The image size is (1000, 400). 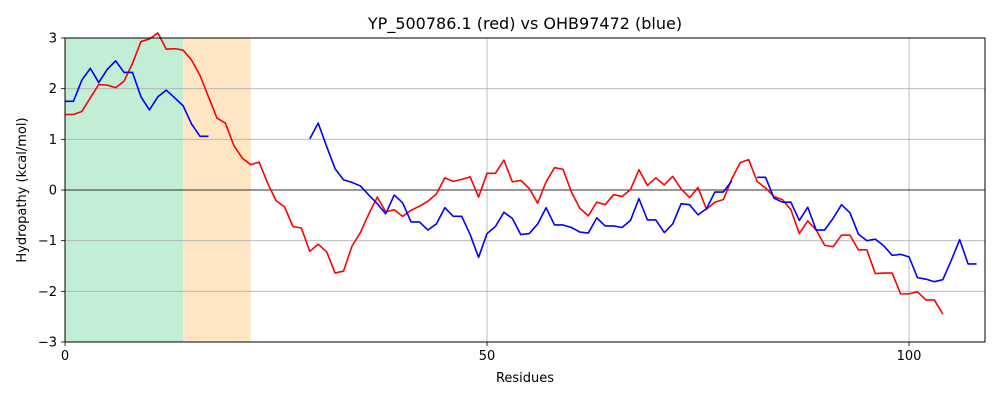 What do you see at coordinates (65, 356) in the screenshot?
I see `x-tick-label: 0` at bounding box center [65, 356].